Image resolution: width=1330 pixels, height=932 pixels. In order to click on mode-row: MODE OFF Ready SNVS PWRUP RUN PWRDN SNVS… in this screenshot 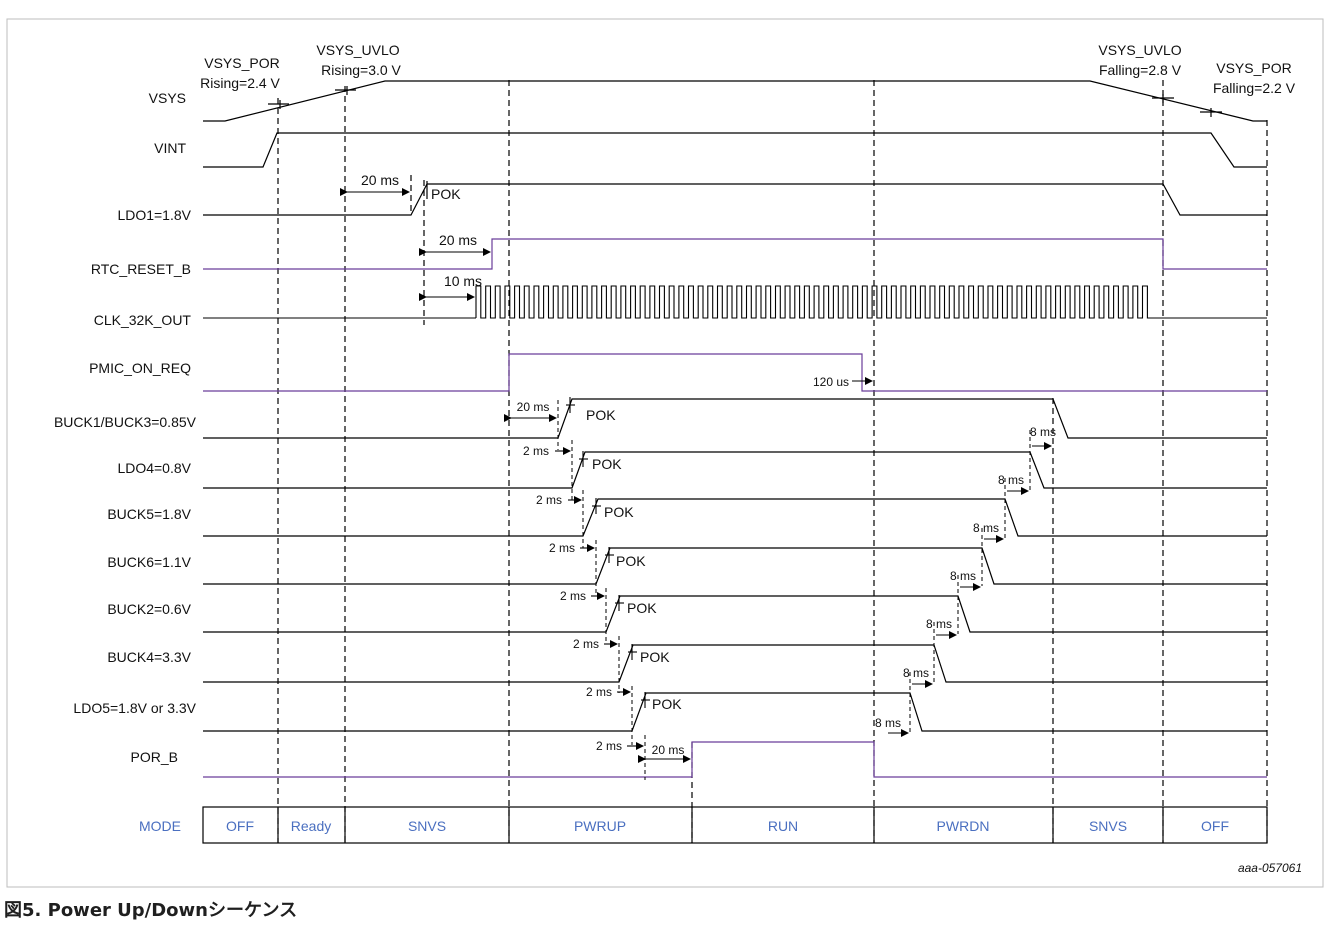, I will do `click(703, 825)`.